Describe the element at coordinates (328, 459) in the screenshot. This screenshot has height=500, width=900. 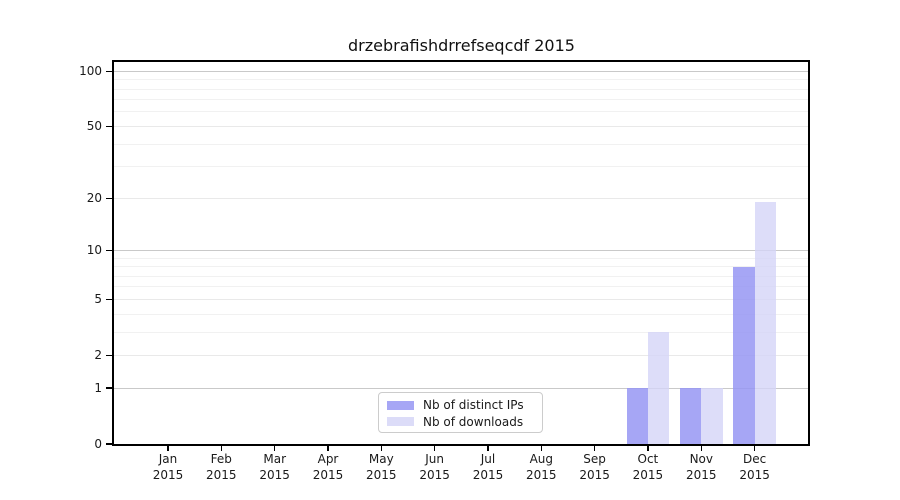
I see `x-tick-month: Apr` at that location.